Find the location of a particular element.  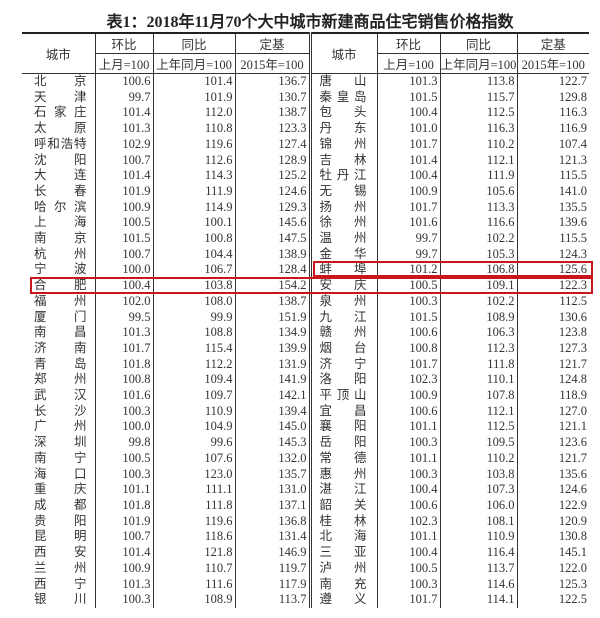

fixed-value: 139.4 is located at coordinates (272, 411).